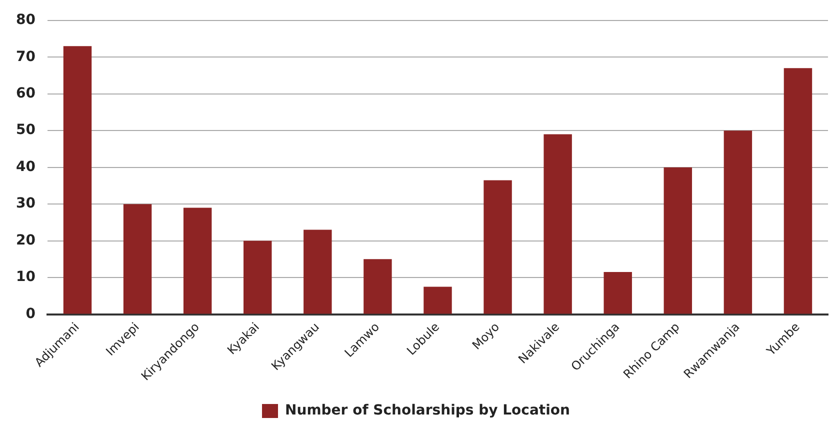 Image resolution: width=830 pixels, height=432 pixels. What do you see at coordinates (26, 277) in the screenshot?
I see `y-tick-label: 10` at bounding box center [26, 277].